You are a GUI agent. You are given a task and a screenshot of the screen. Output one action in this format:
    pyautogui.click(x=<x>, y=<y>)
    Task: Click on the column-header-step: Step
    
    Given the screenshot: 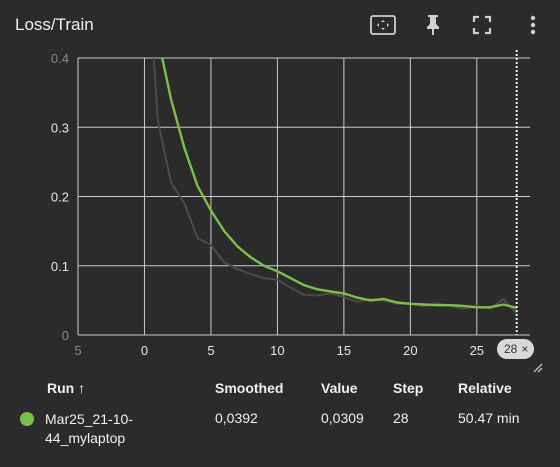 What is the action you would take?
    pyautogui.click(x=408, y=388)
    